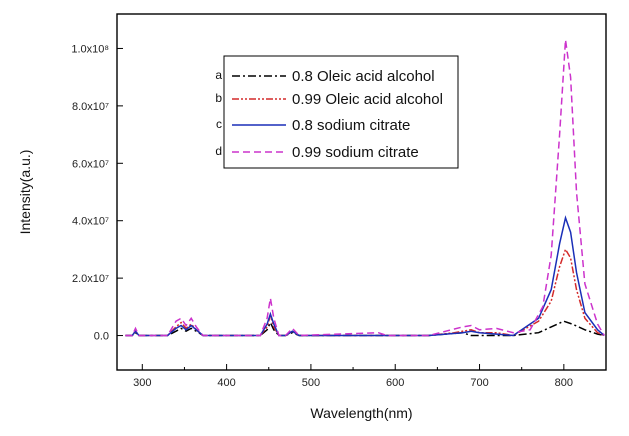 This screenshot has height=436, width=629. I want to click on legend-label-c: 0.8 sodium citrate, so click(351, 125).